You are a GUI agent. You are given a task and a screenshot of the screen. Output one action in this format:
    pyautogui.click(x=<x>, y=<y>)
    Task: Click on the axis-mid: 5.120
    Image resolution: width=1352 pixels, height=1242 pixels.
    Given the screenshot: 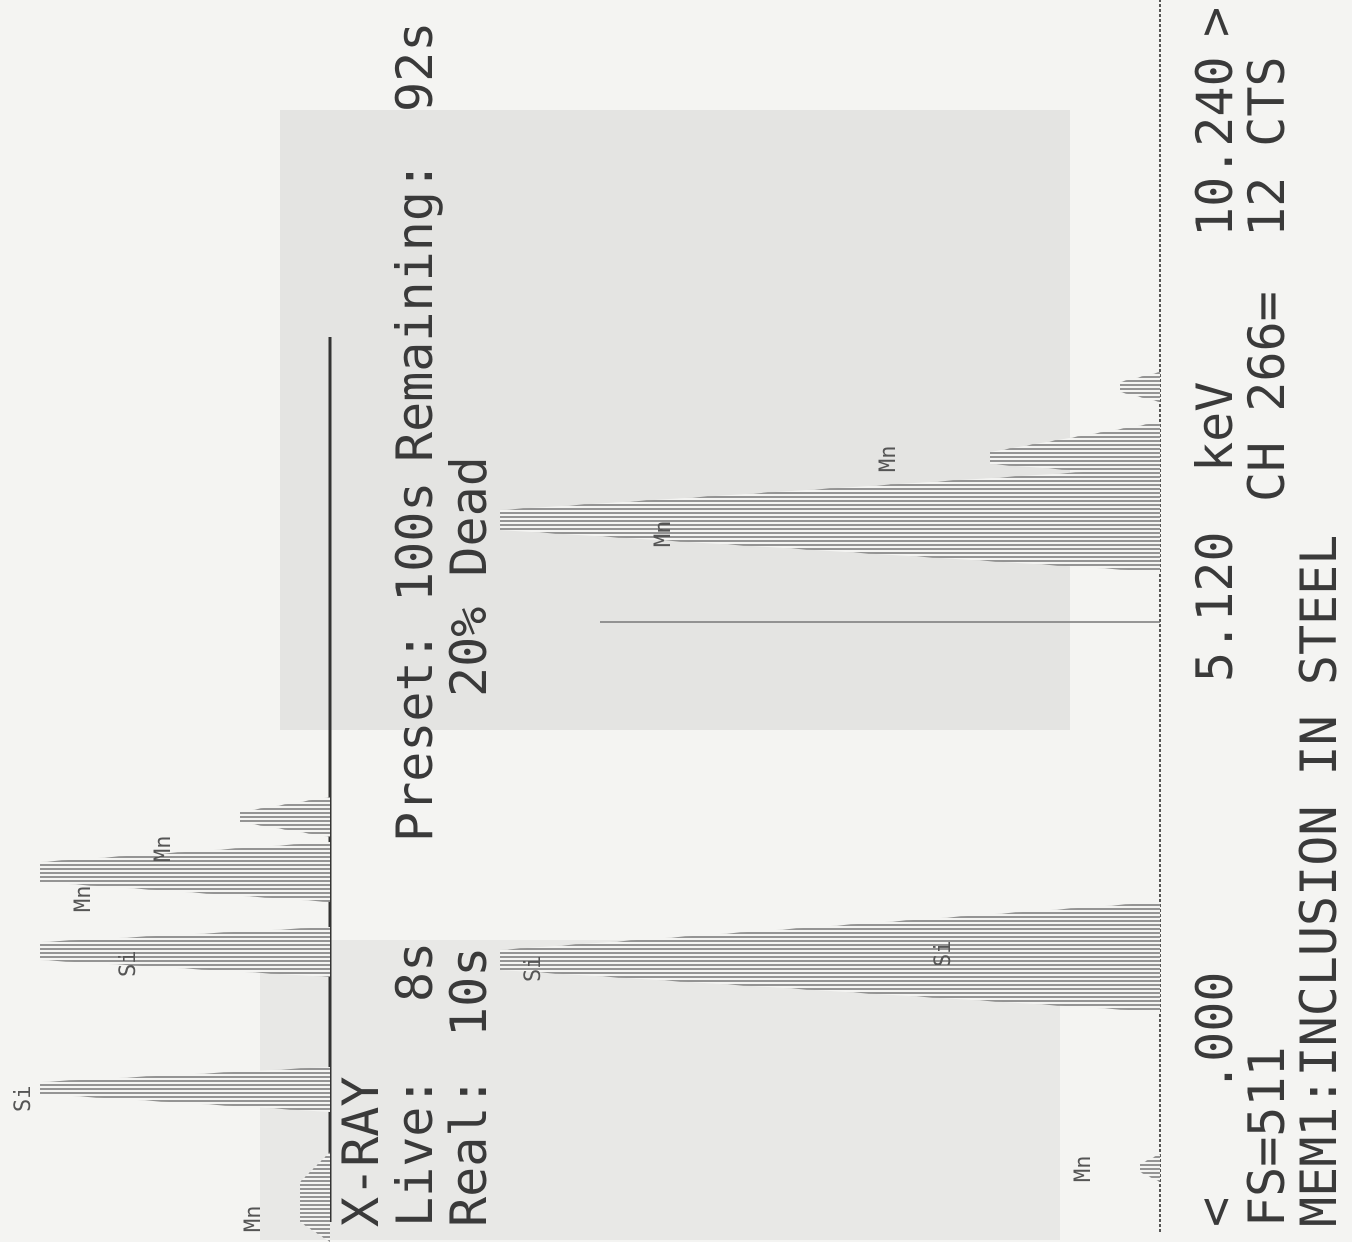 What is the action you would take?
    pyautogui.click(x=1215, y=606)
    